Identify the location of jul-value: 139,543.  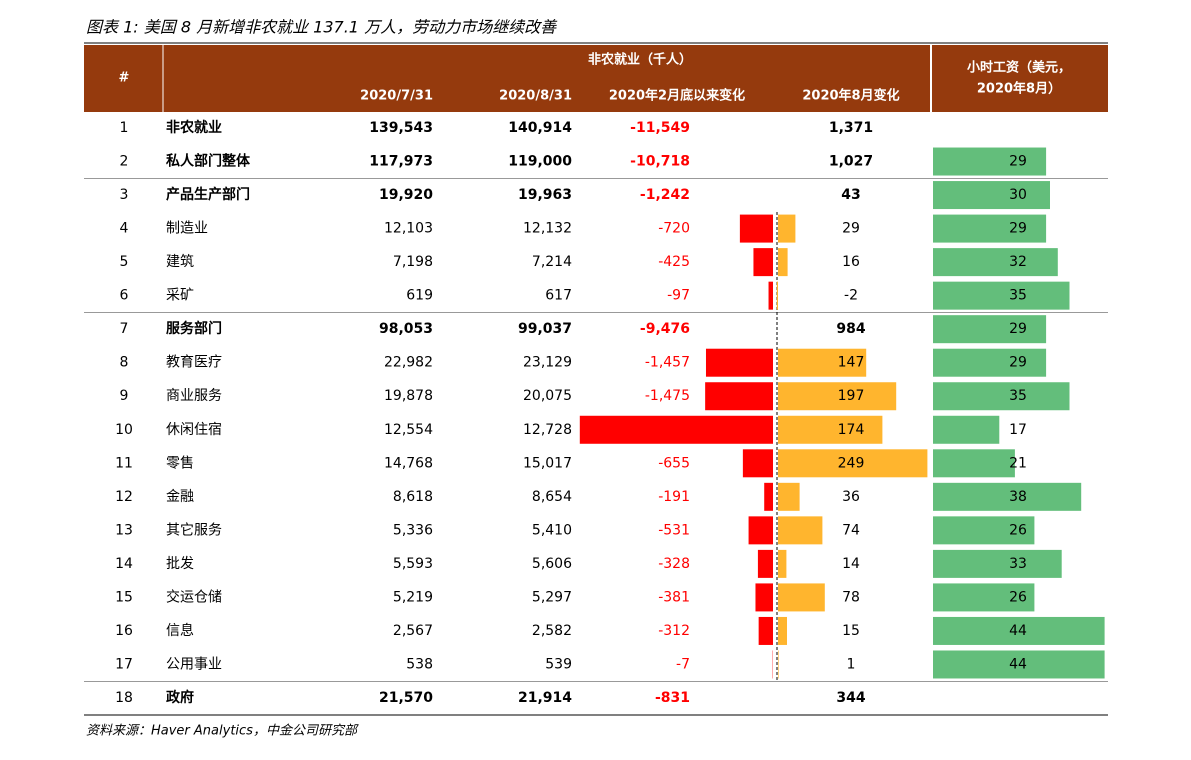
(401, 128).